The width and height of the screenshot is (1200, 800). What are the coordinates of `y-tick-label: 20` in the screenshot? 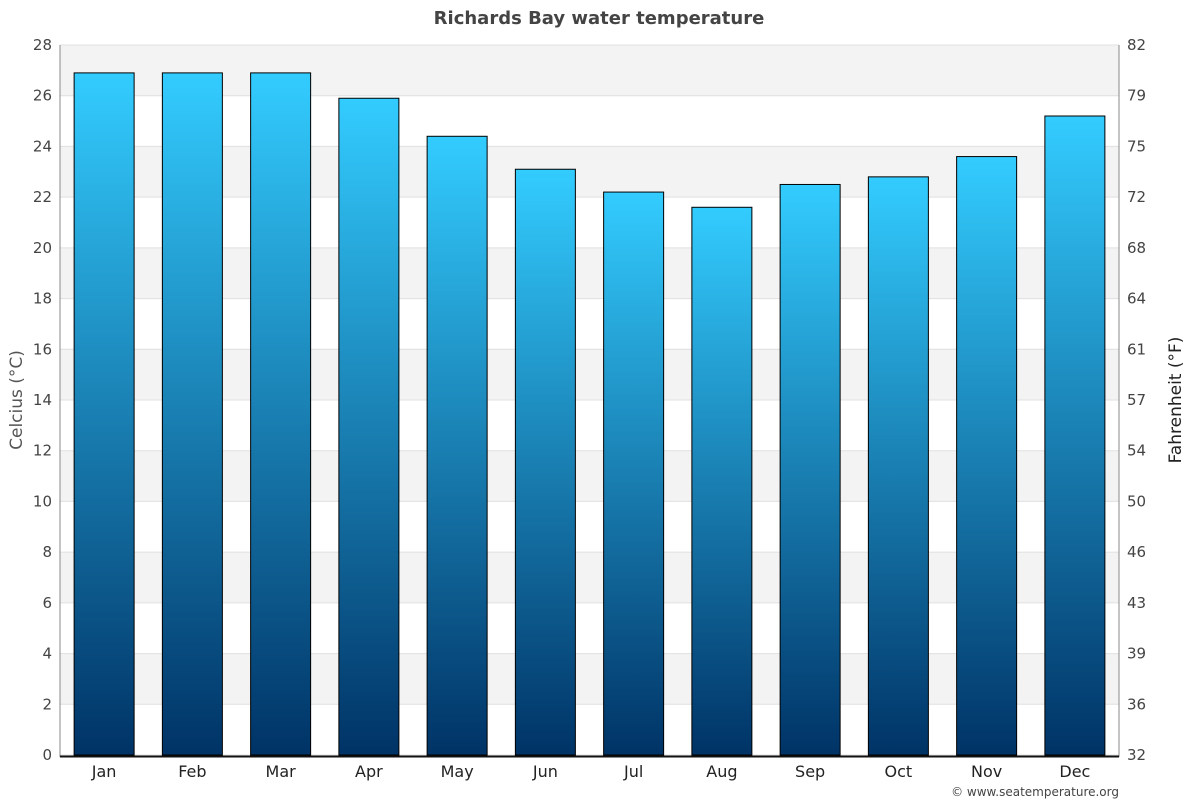 It's located at (42, 248).